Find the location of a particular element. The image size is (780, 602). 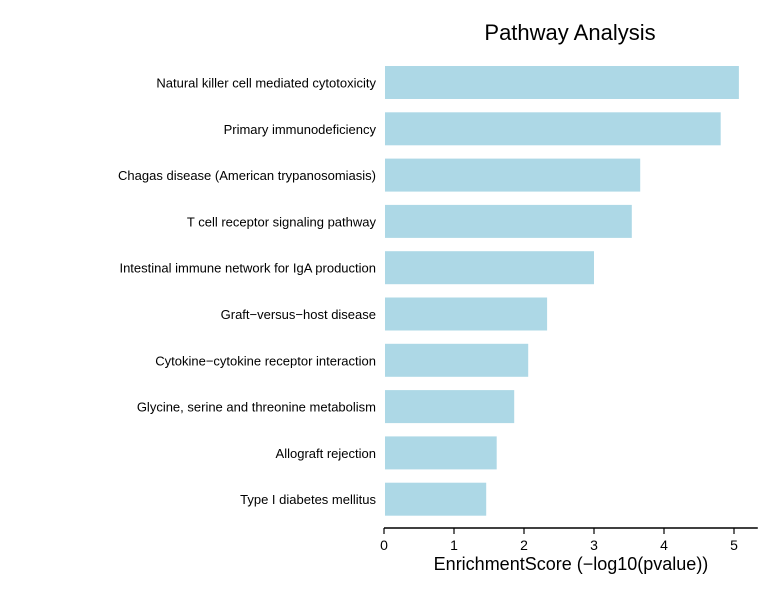

category-label: Primary immunodeficiency is located at coordinates (300, 129).